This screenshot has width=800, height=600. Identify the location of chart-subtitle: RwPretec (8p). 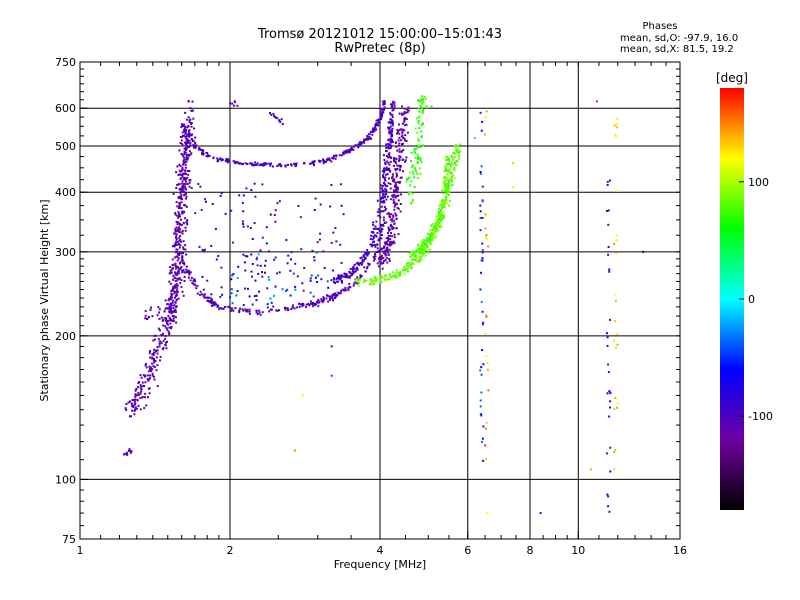
(380, 48).